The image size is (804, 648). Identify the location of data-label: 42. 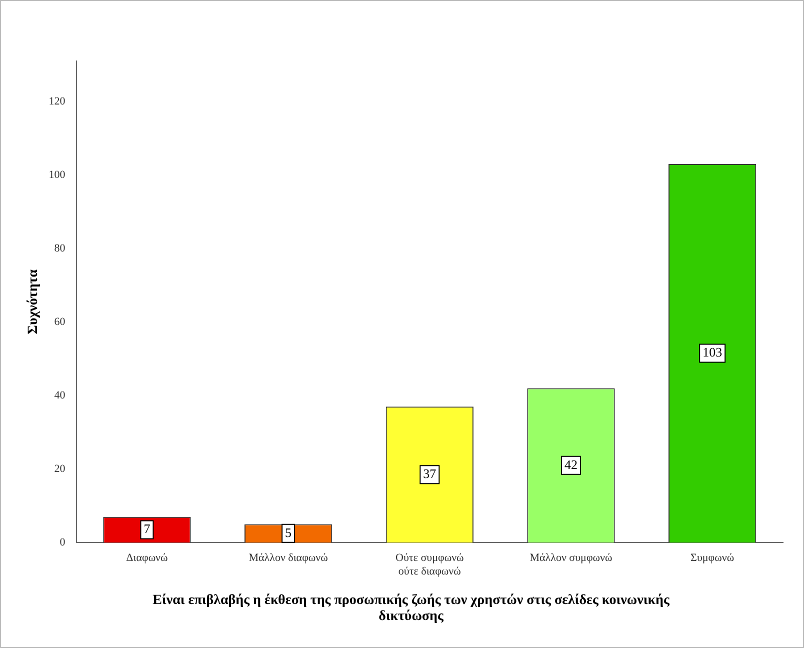
(571, 464).